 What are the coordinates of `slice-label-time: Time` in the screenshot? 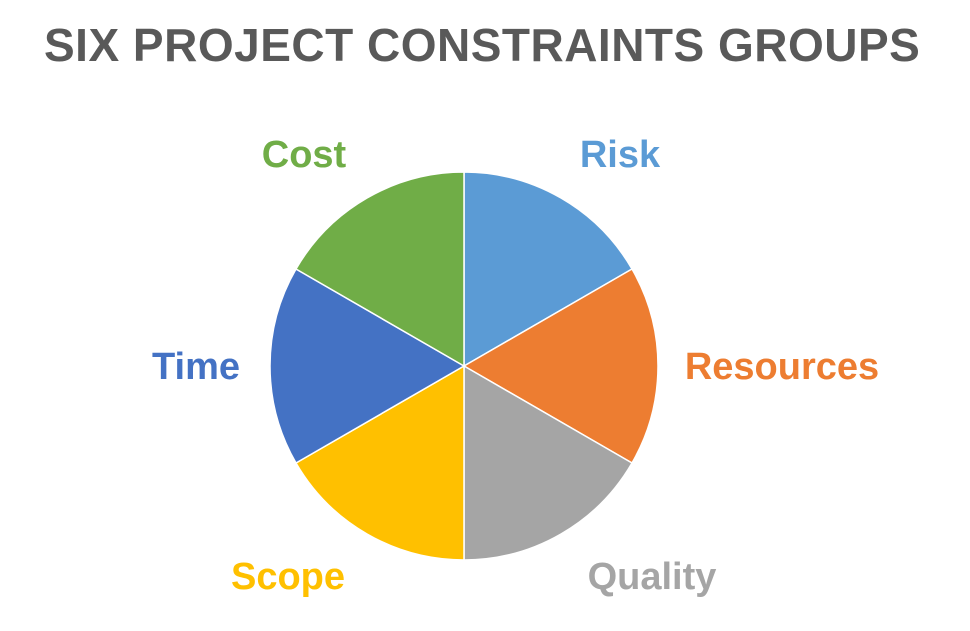 It's located at (196, 367).